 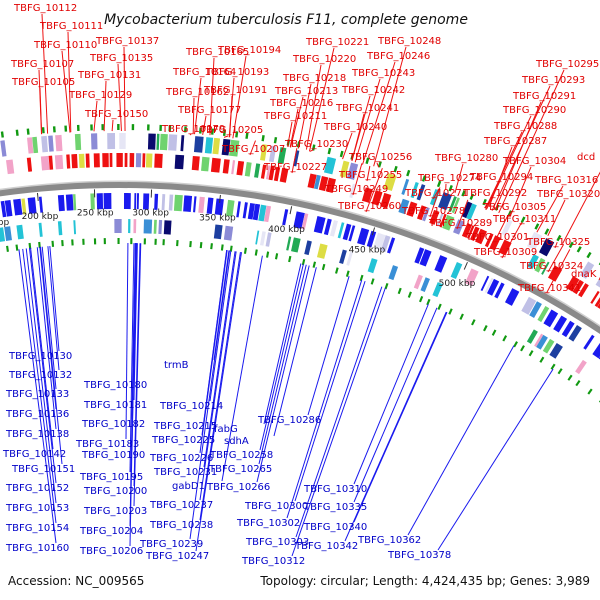 I want to click on tick-label: 200 kbp, so click(x=40, y=217).